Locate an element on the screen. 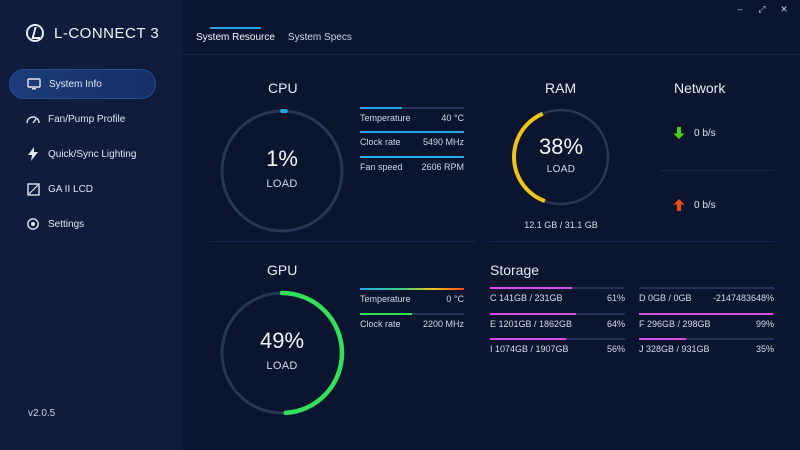 The width and height of the screenshot is (800, 450). drive-percent: -2147483648% is located at coordinates (743, 298).